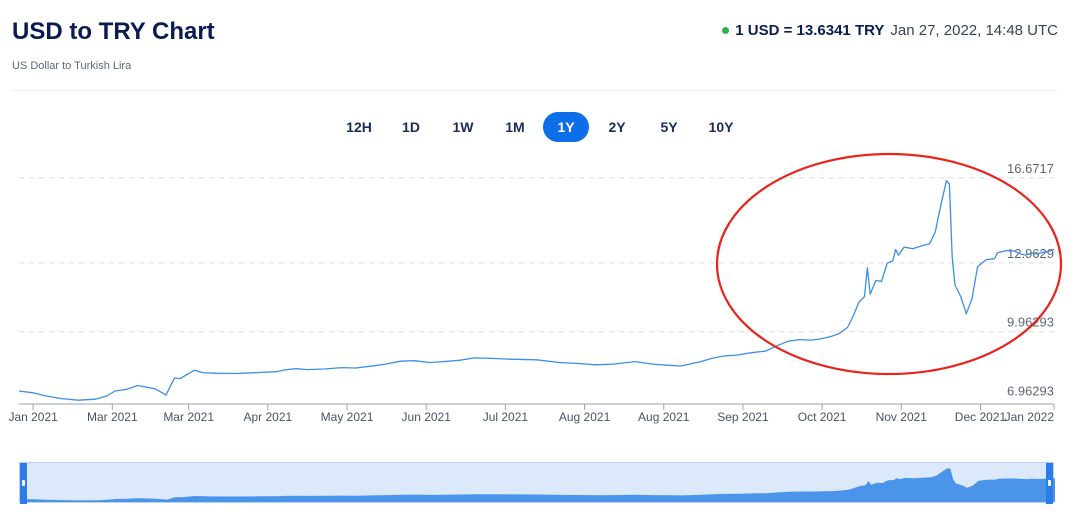  What do you see at coordinates (743, 417) in the screenshot?
I see `x-tick-label: Sep 2021` at bounding box center [743, 417].